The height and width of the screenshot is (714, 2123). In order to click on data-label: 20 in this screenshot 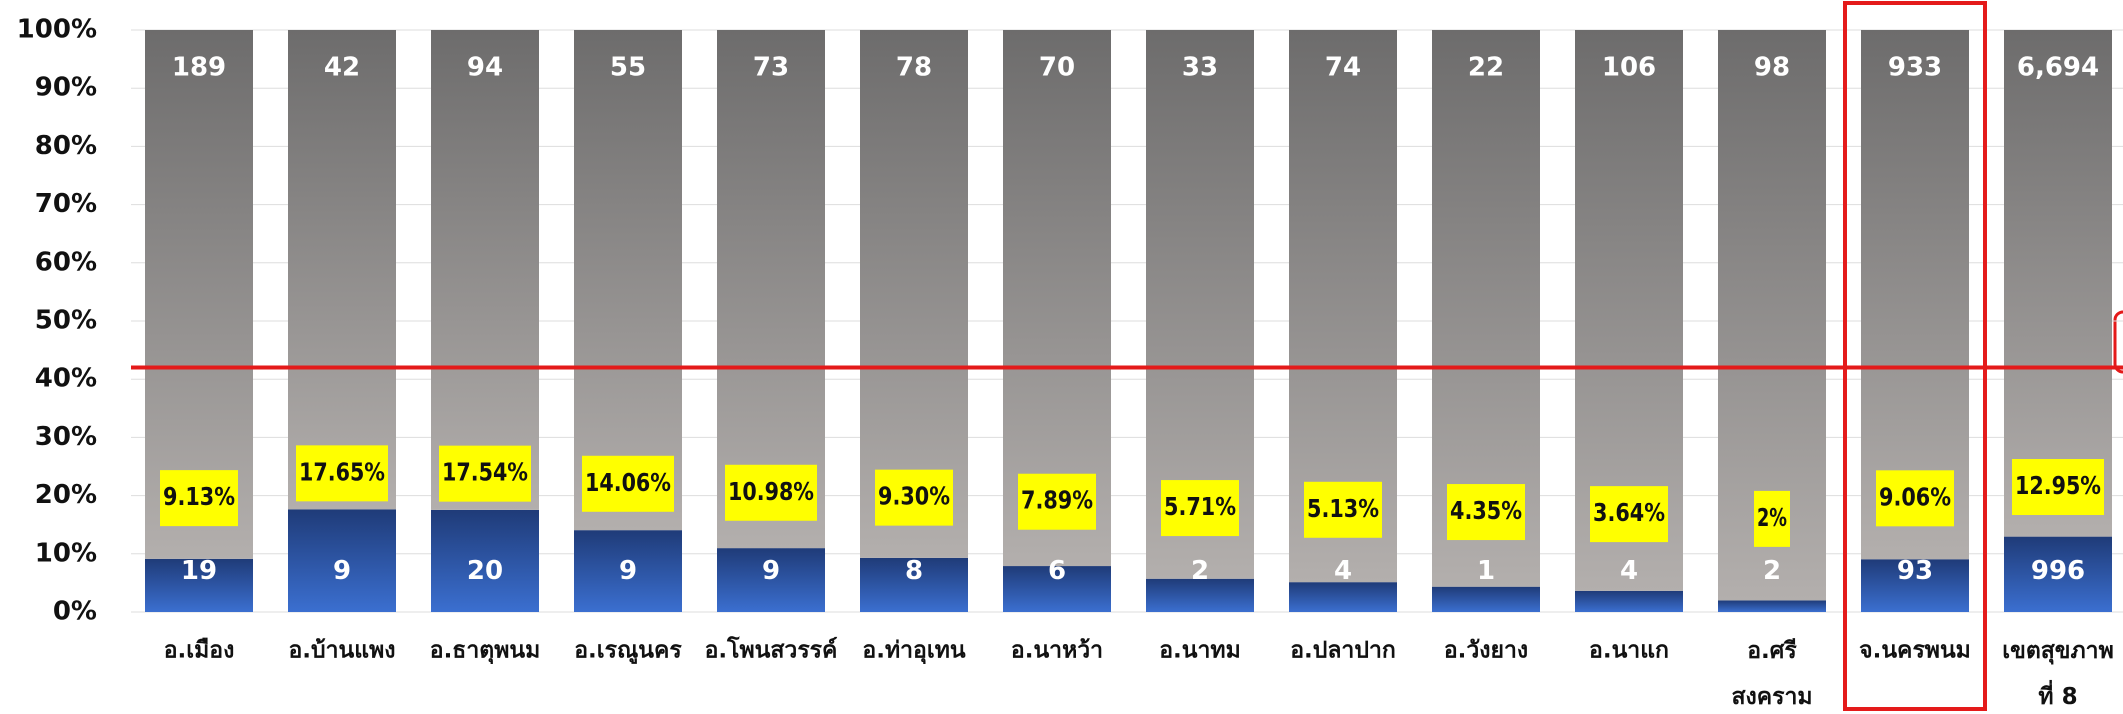, I will do `click(485, 571)`.